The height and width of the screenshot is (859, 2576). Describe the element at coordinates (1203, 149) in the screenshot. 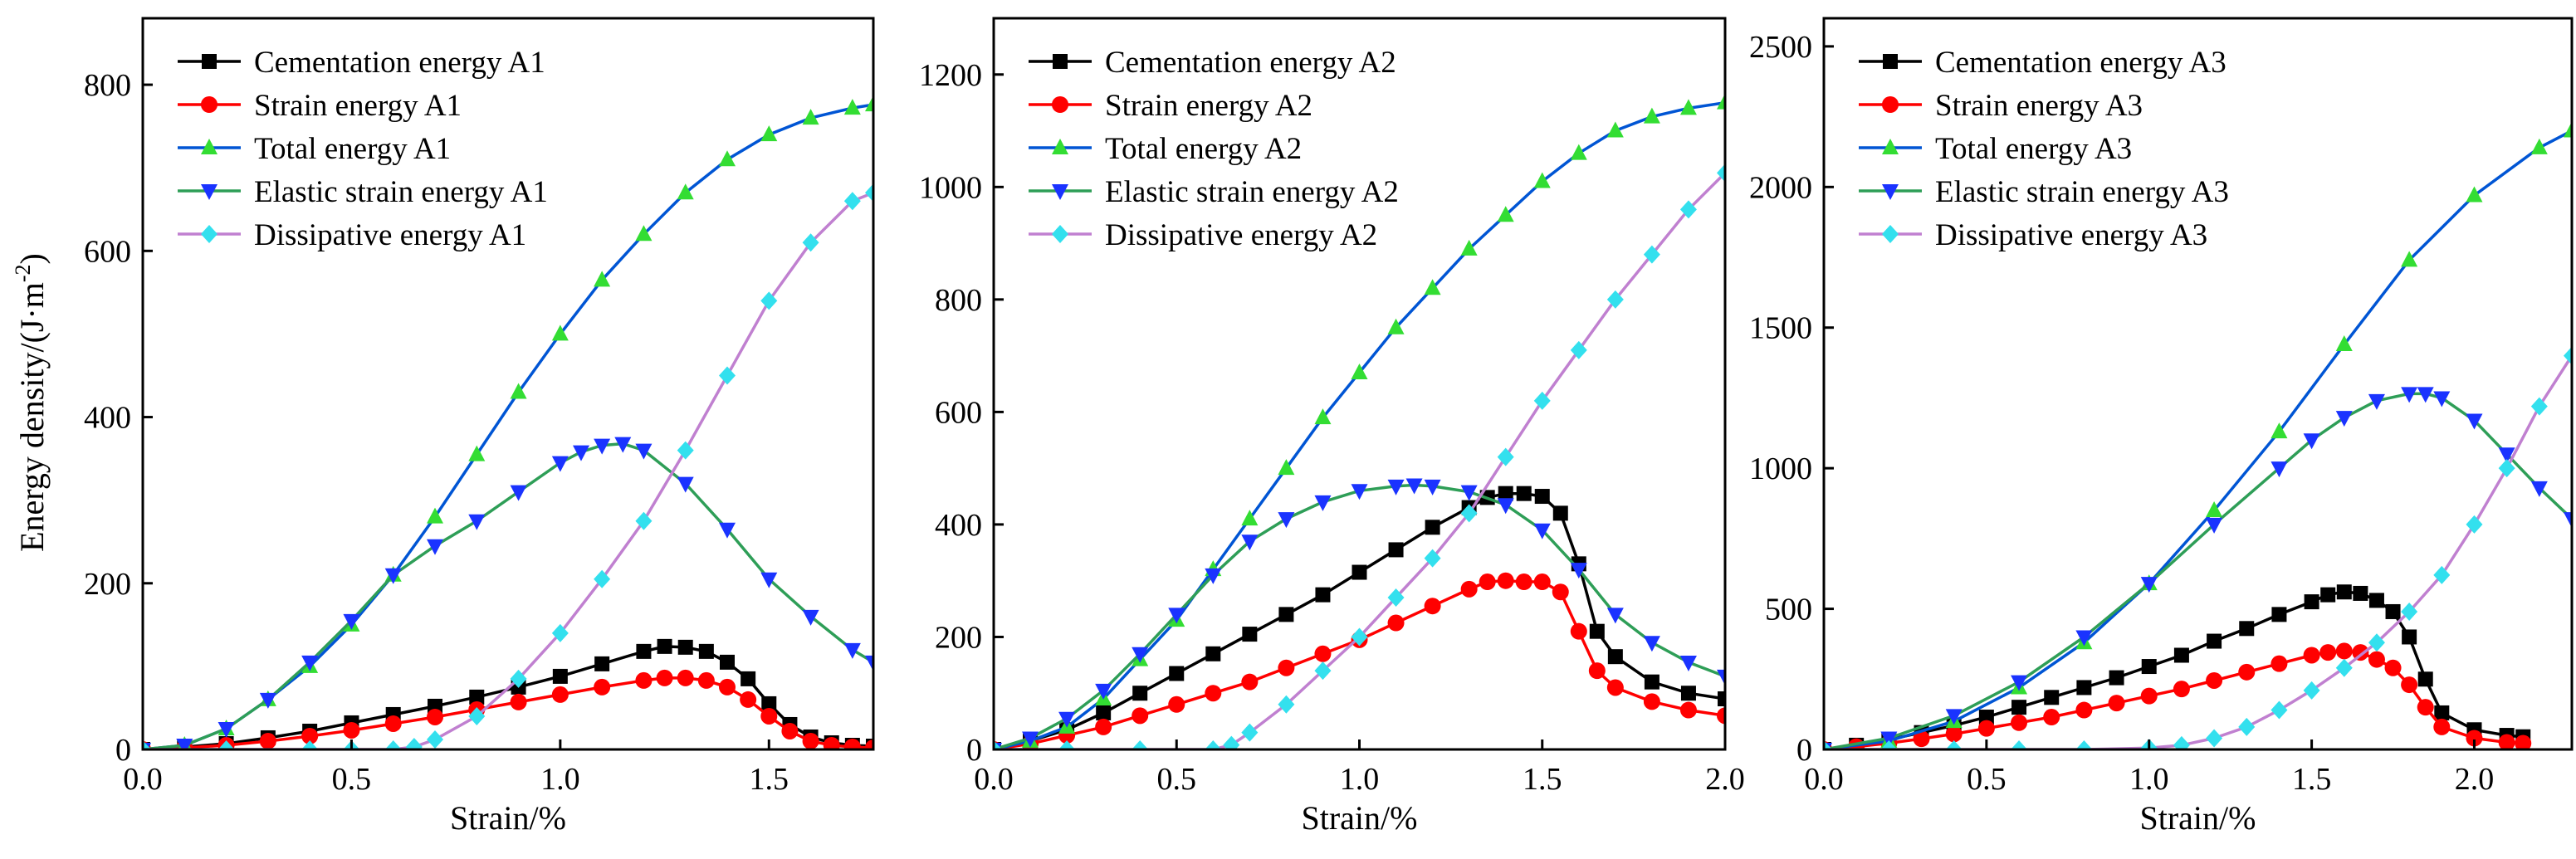

I see `legend-label: Total energy A2` at that location.